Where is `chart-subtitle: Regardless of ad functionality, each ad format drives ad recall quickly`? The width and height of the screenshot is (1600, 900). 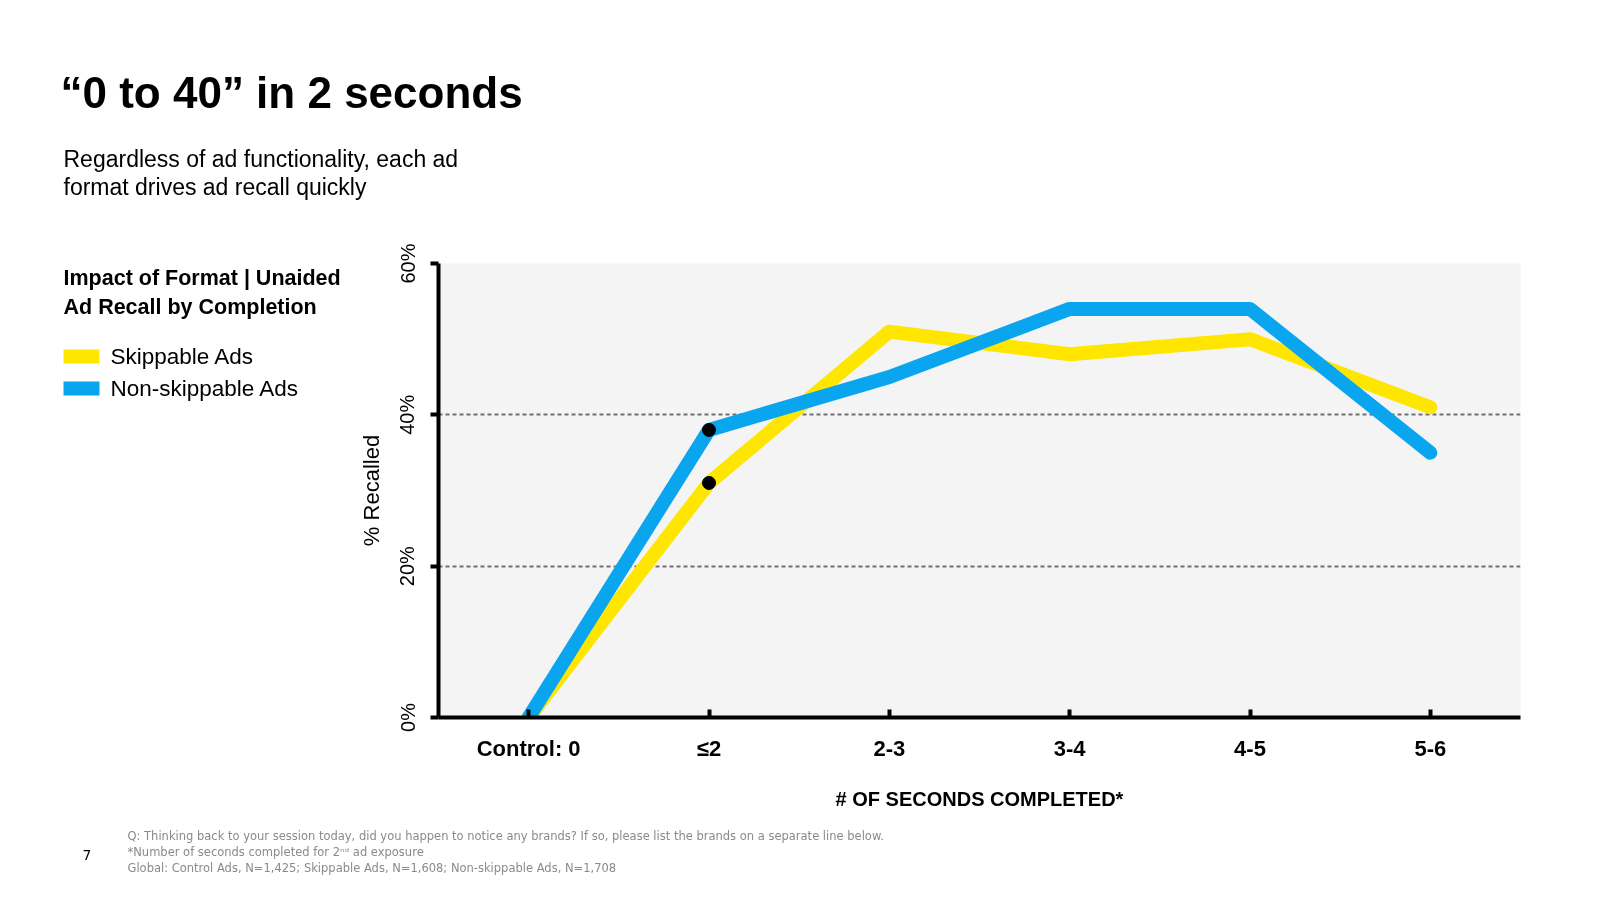 chart-subtitle: Regardless of ad functionality, each ad format drives ad recall quickly is located at coordinates (261, 172).